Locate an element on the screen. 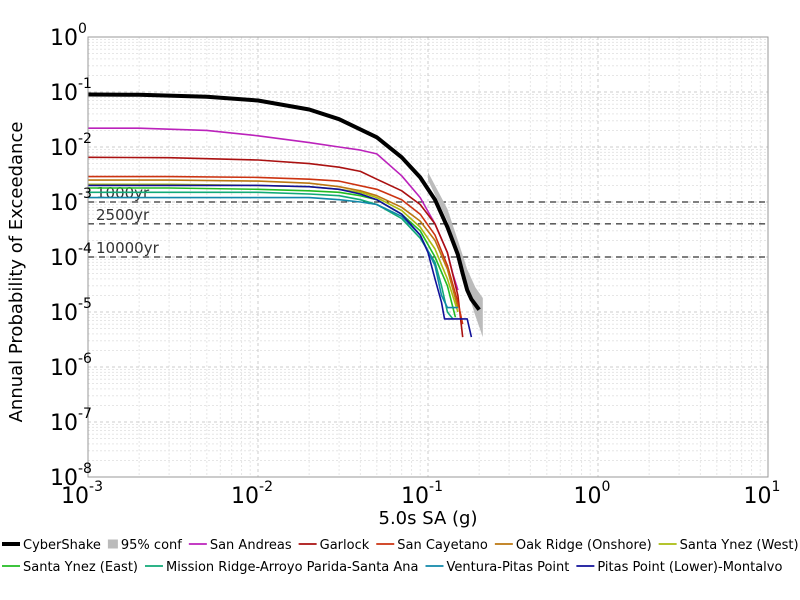  y-tick-labels: 10⁰ 10⁻¹ 10⁻² 10⁻³ 10⁻⁴ 10⁻⁵ 10⁻⁶ 10⁻⁷ 10⁻⁸ is located at coordinates (71, 256).